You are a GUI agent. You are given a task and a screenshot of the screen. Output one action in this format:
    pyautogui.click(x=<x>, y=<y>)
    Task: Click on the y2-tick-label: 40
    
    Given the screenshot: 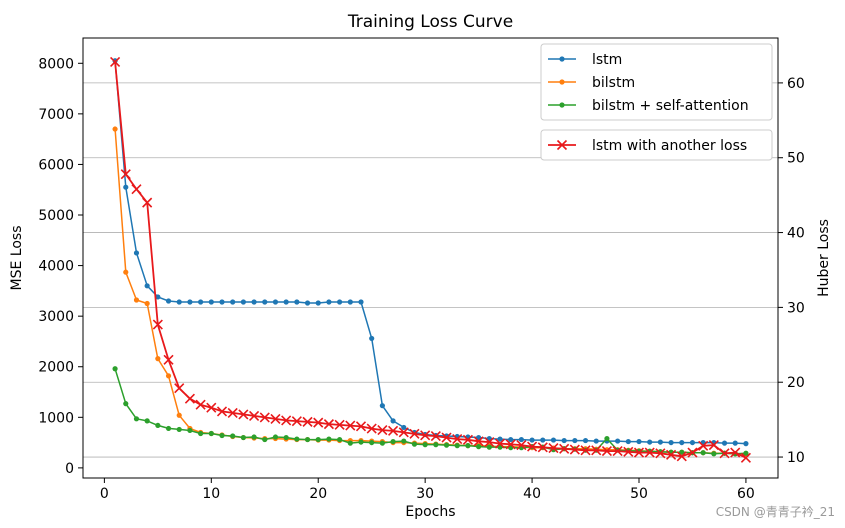 What is the action you would take?
    pyautogui.click(x=796, y=234)
    